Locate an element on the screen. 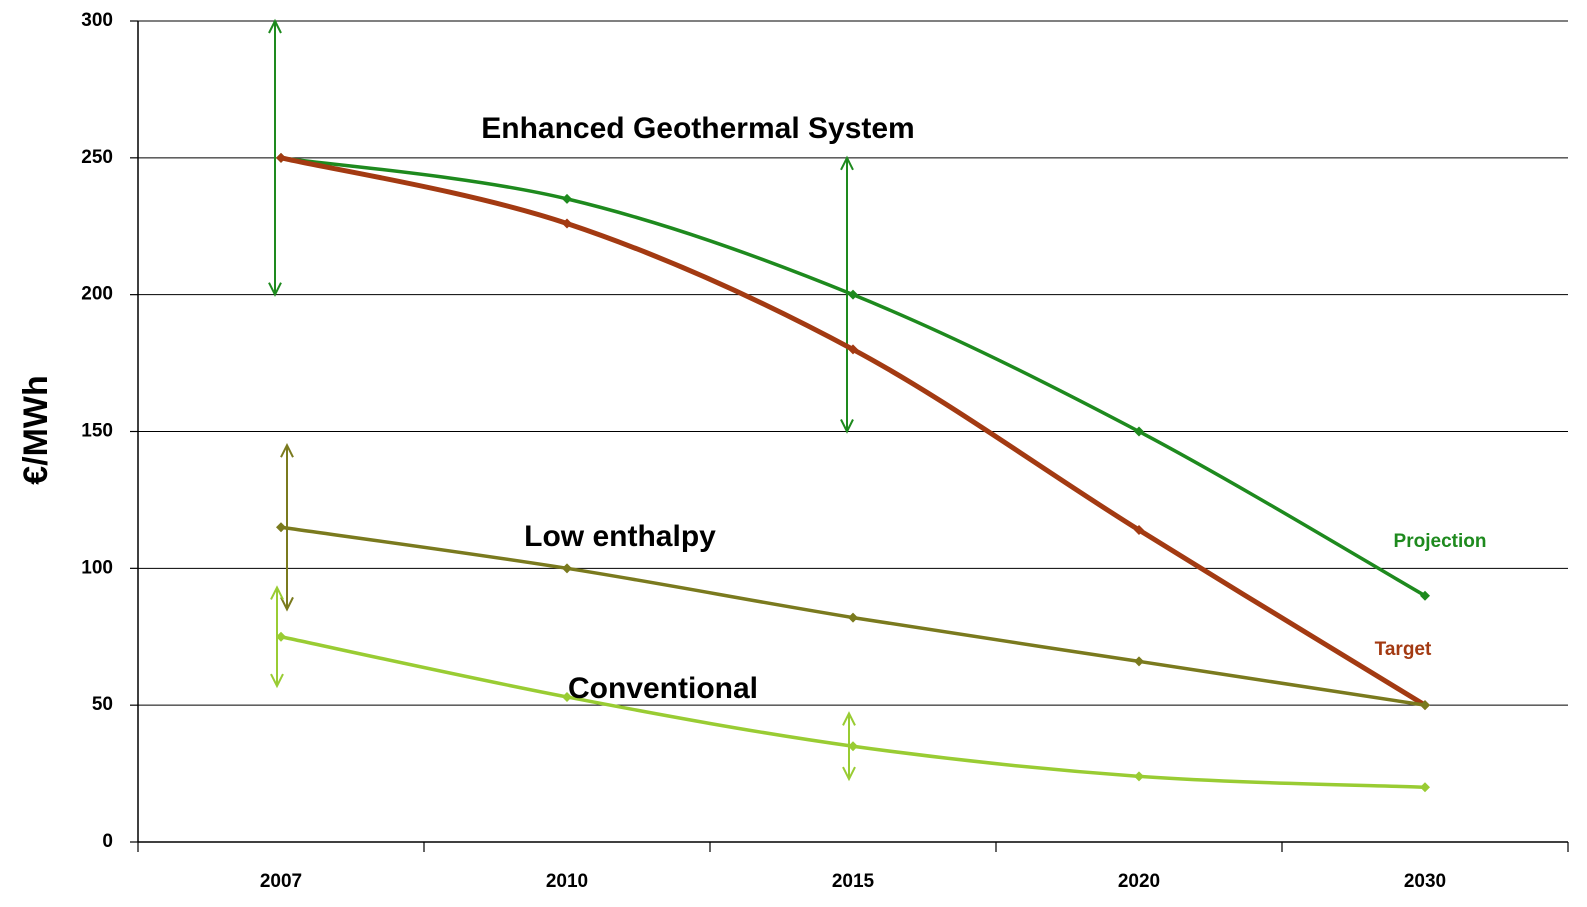 Image resolution: width=1587 pixels, height=907 pixels. y-tick-label: 100 is located at coordinates (97, 567).